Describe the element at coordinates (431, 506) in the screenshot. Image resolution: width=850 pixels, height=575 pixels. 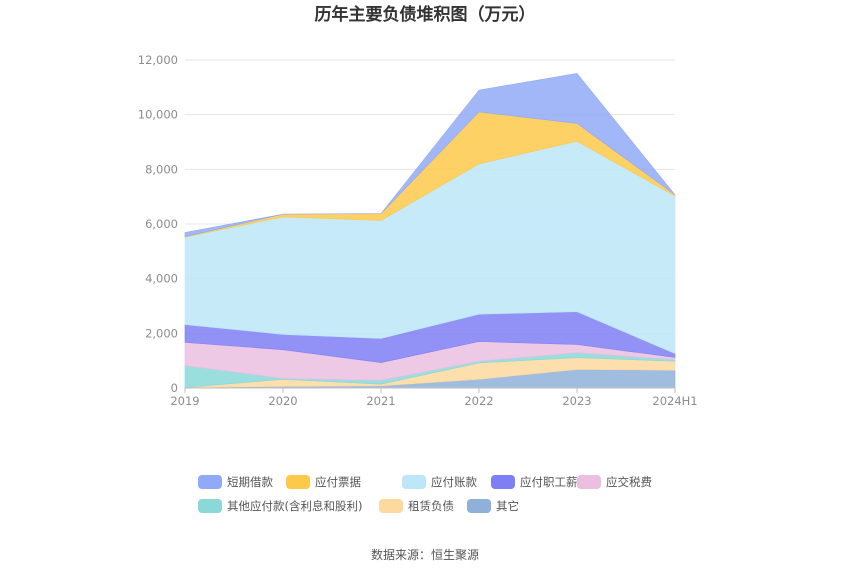
I see `legend-label: 租赁负债` at that location.